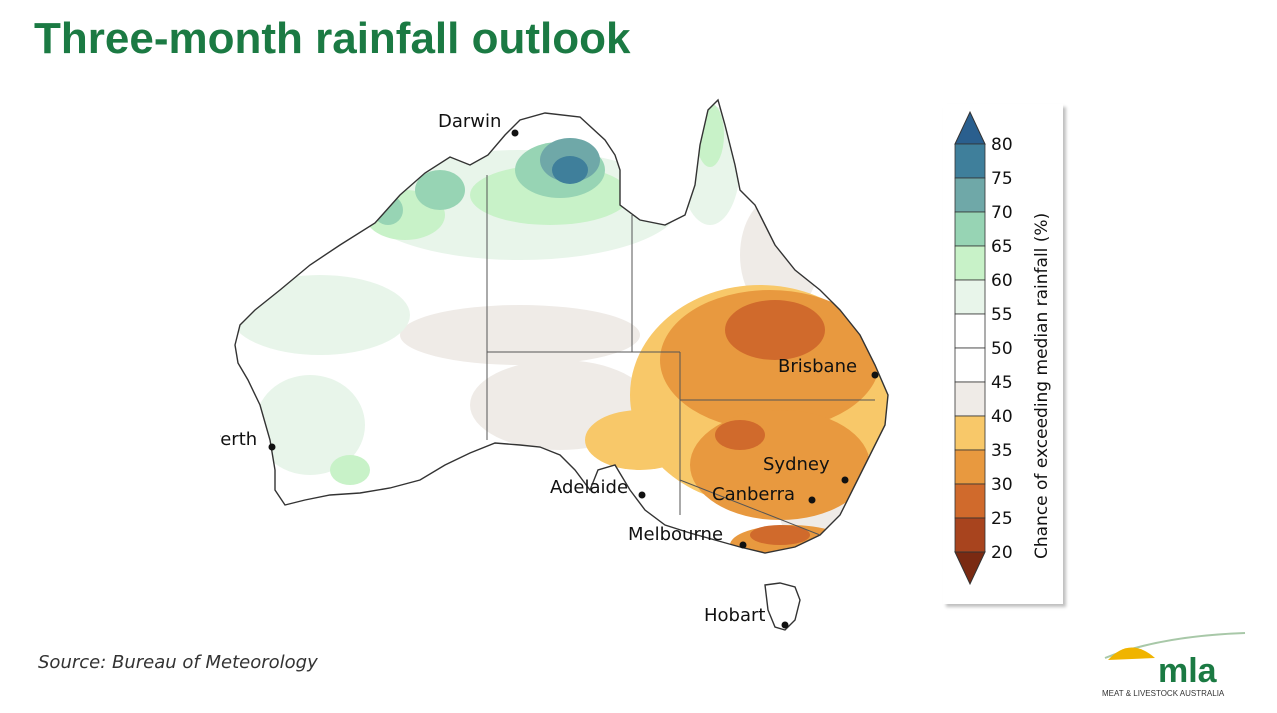  Describe the element at coordinates (1163, 693) in the screenshot. I see `logo-tagline: MEAT & LIVESTOCK AUSTRALIA` at that location.